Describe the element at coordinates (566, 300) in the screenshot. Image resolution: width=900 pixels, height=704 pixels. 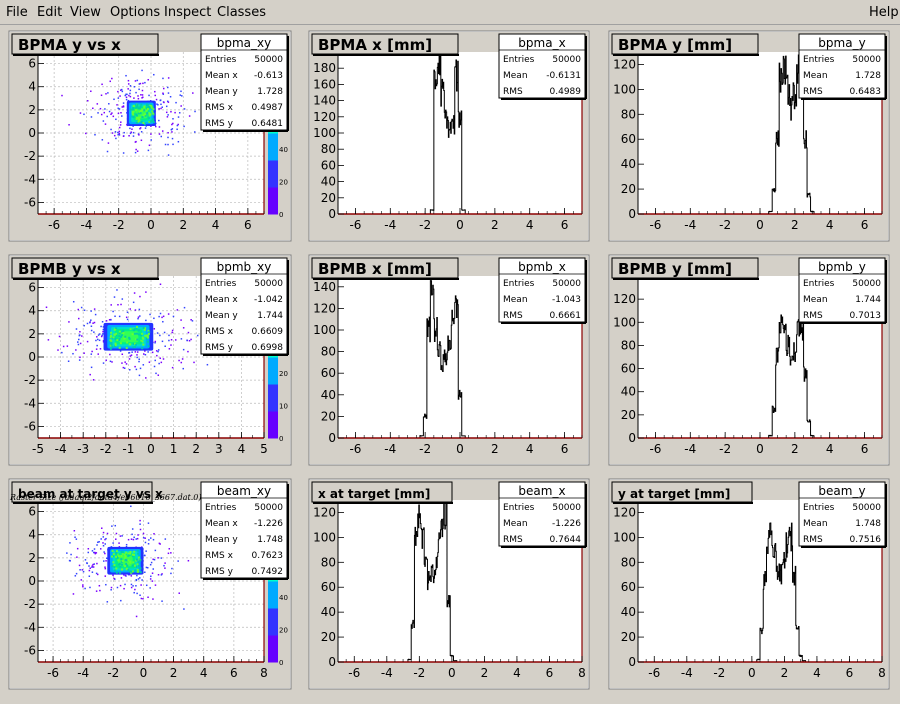
I see `stats-value: -1.043` at that location.